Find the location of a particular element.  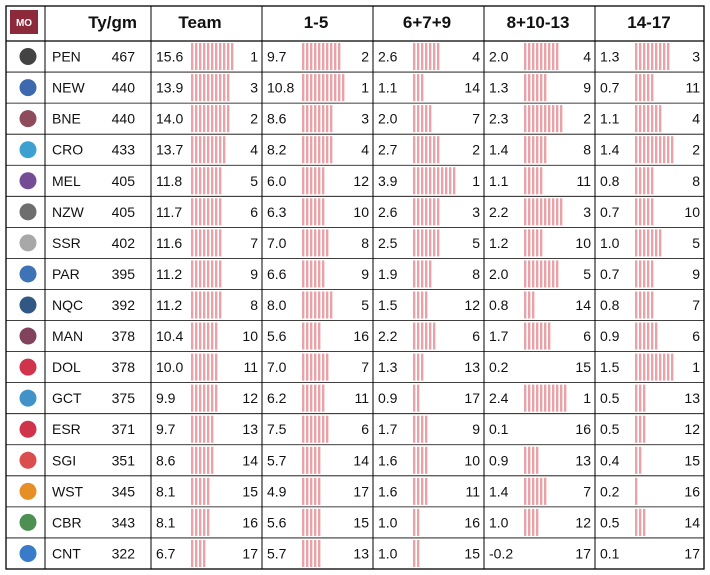

table-row: WST 345 8.1 15 4.9 17 1.6 11 1.4 7 0.2 16 is located at coordinates (359, 491).